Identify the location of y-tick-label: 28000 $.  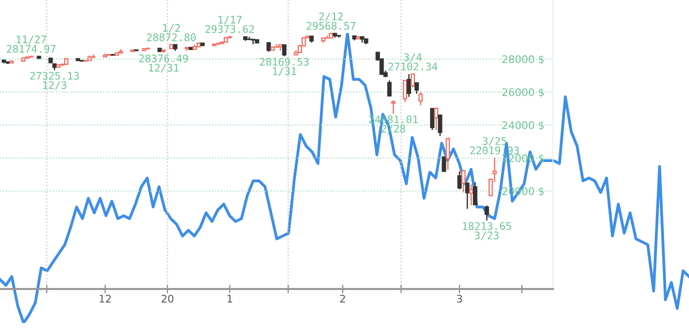
(523, 60).